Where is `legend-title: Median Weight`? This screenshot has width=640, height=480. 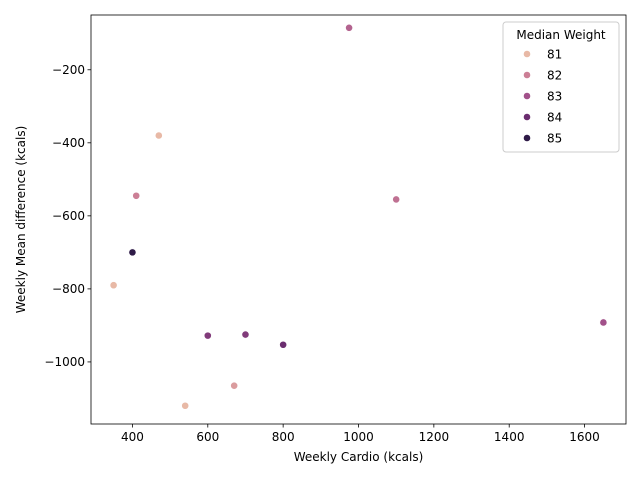 legend-title: Median Weight is located at coordinates (561, 35).